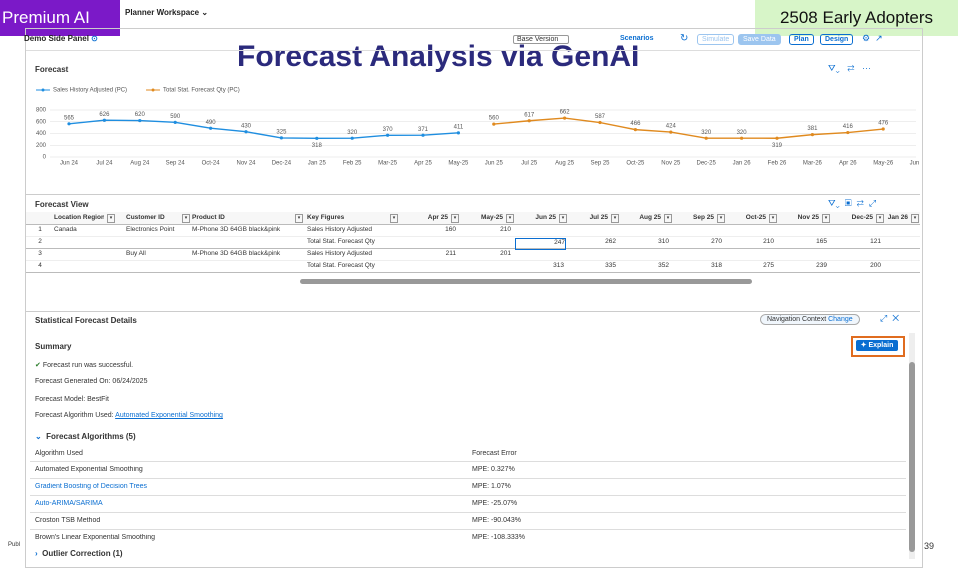 The image size is (958, 573). I want to click on algorithm-name: Automated Exponential Smoothing, so click(89, 469).